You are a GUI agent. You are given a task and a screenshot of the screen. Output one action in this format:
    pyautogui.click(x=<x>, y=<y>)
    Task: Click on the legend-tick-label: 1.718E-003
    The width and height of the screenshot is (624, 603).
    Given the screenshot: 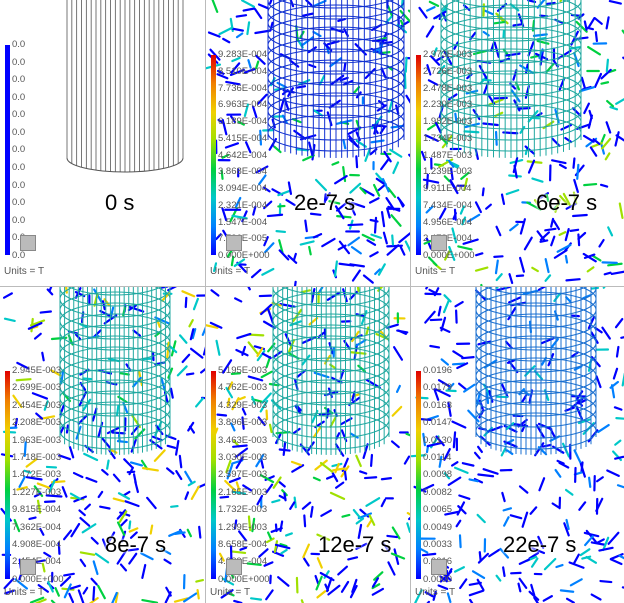 What is the action you would take?
    pyautogui.click(x=37, y=458)
    